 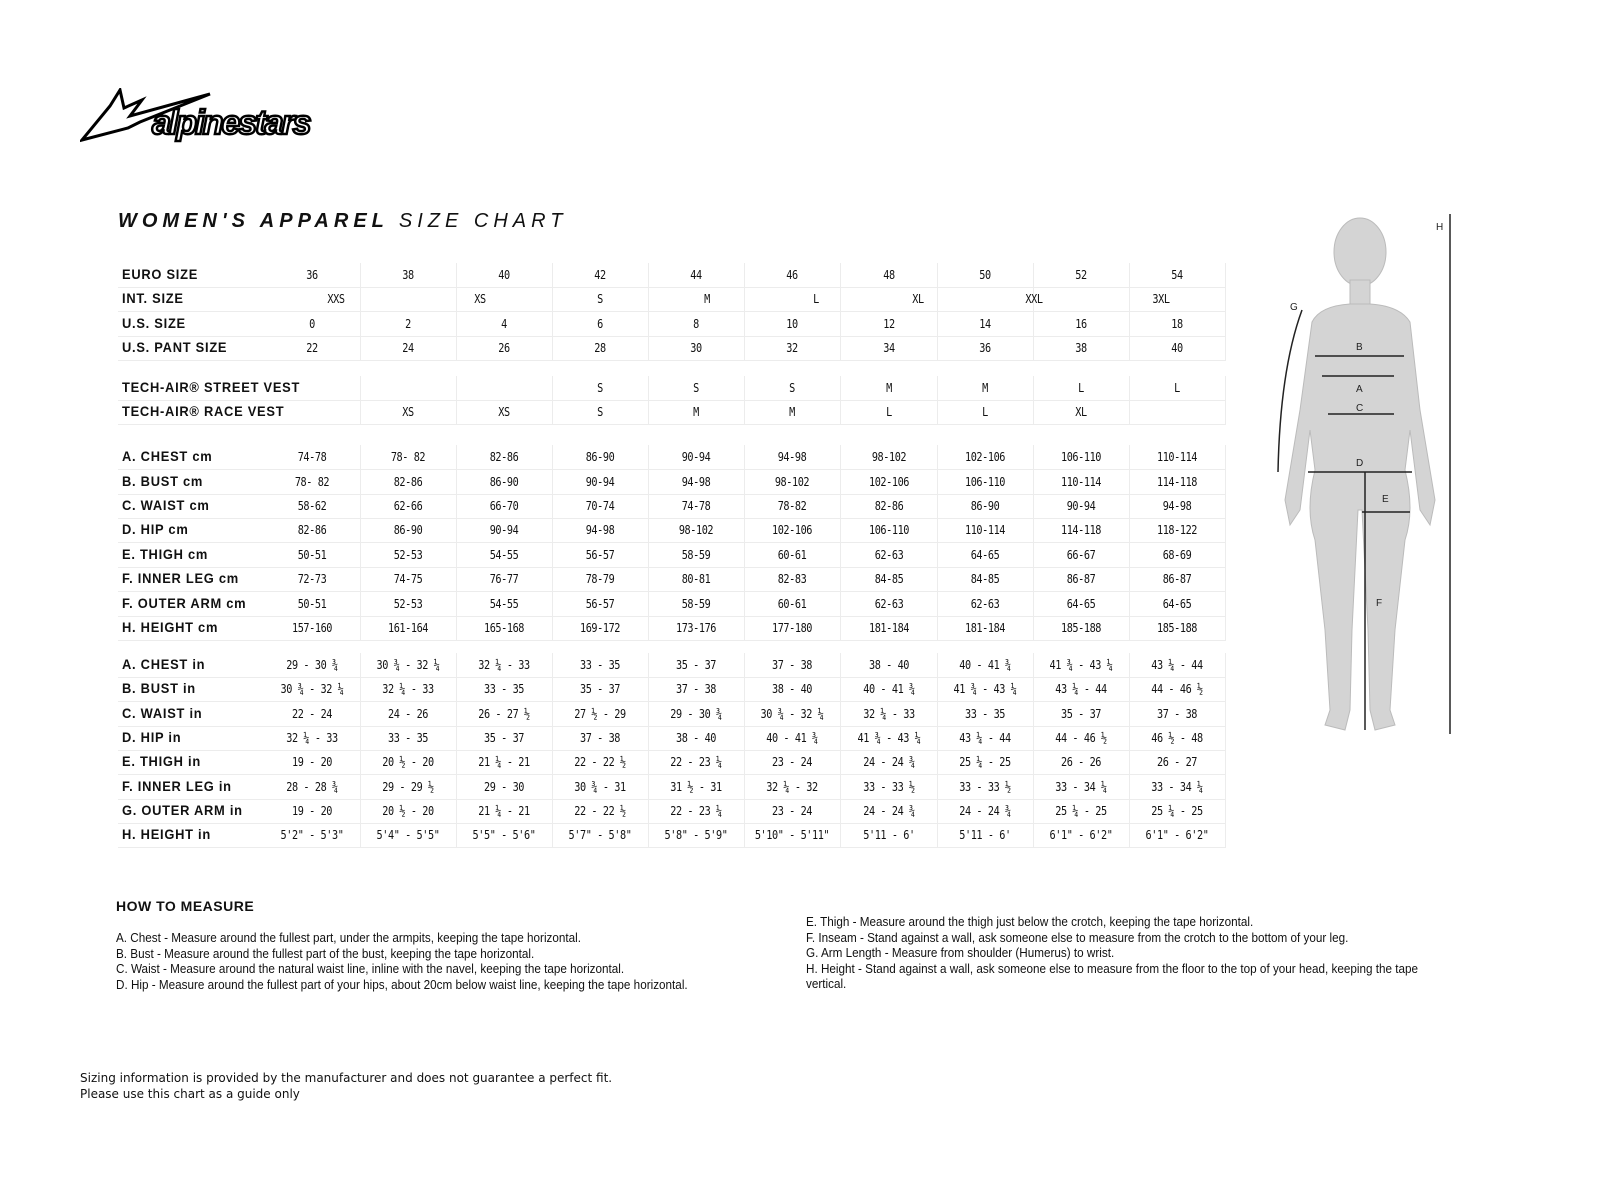 I want to click on title-bold: WOMEN'S APPAREL, so click(x=253, y=221).